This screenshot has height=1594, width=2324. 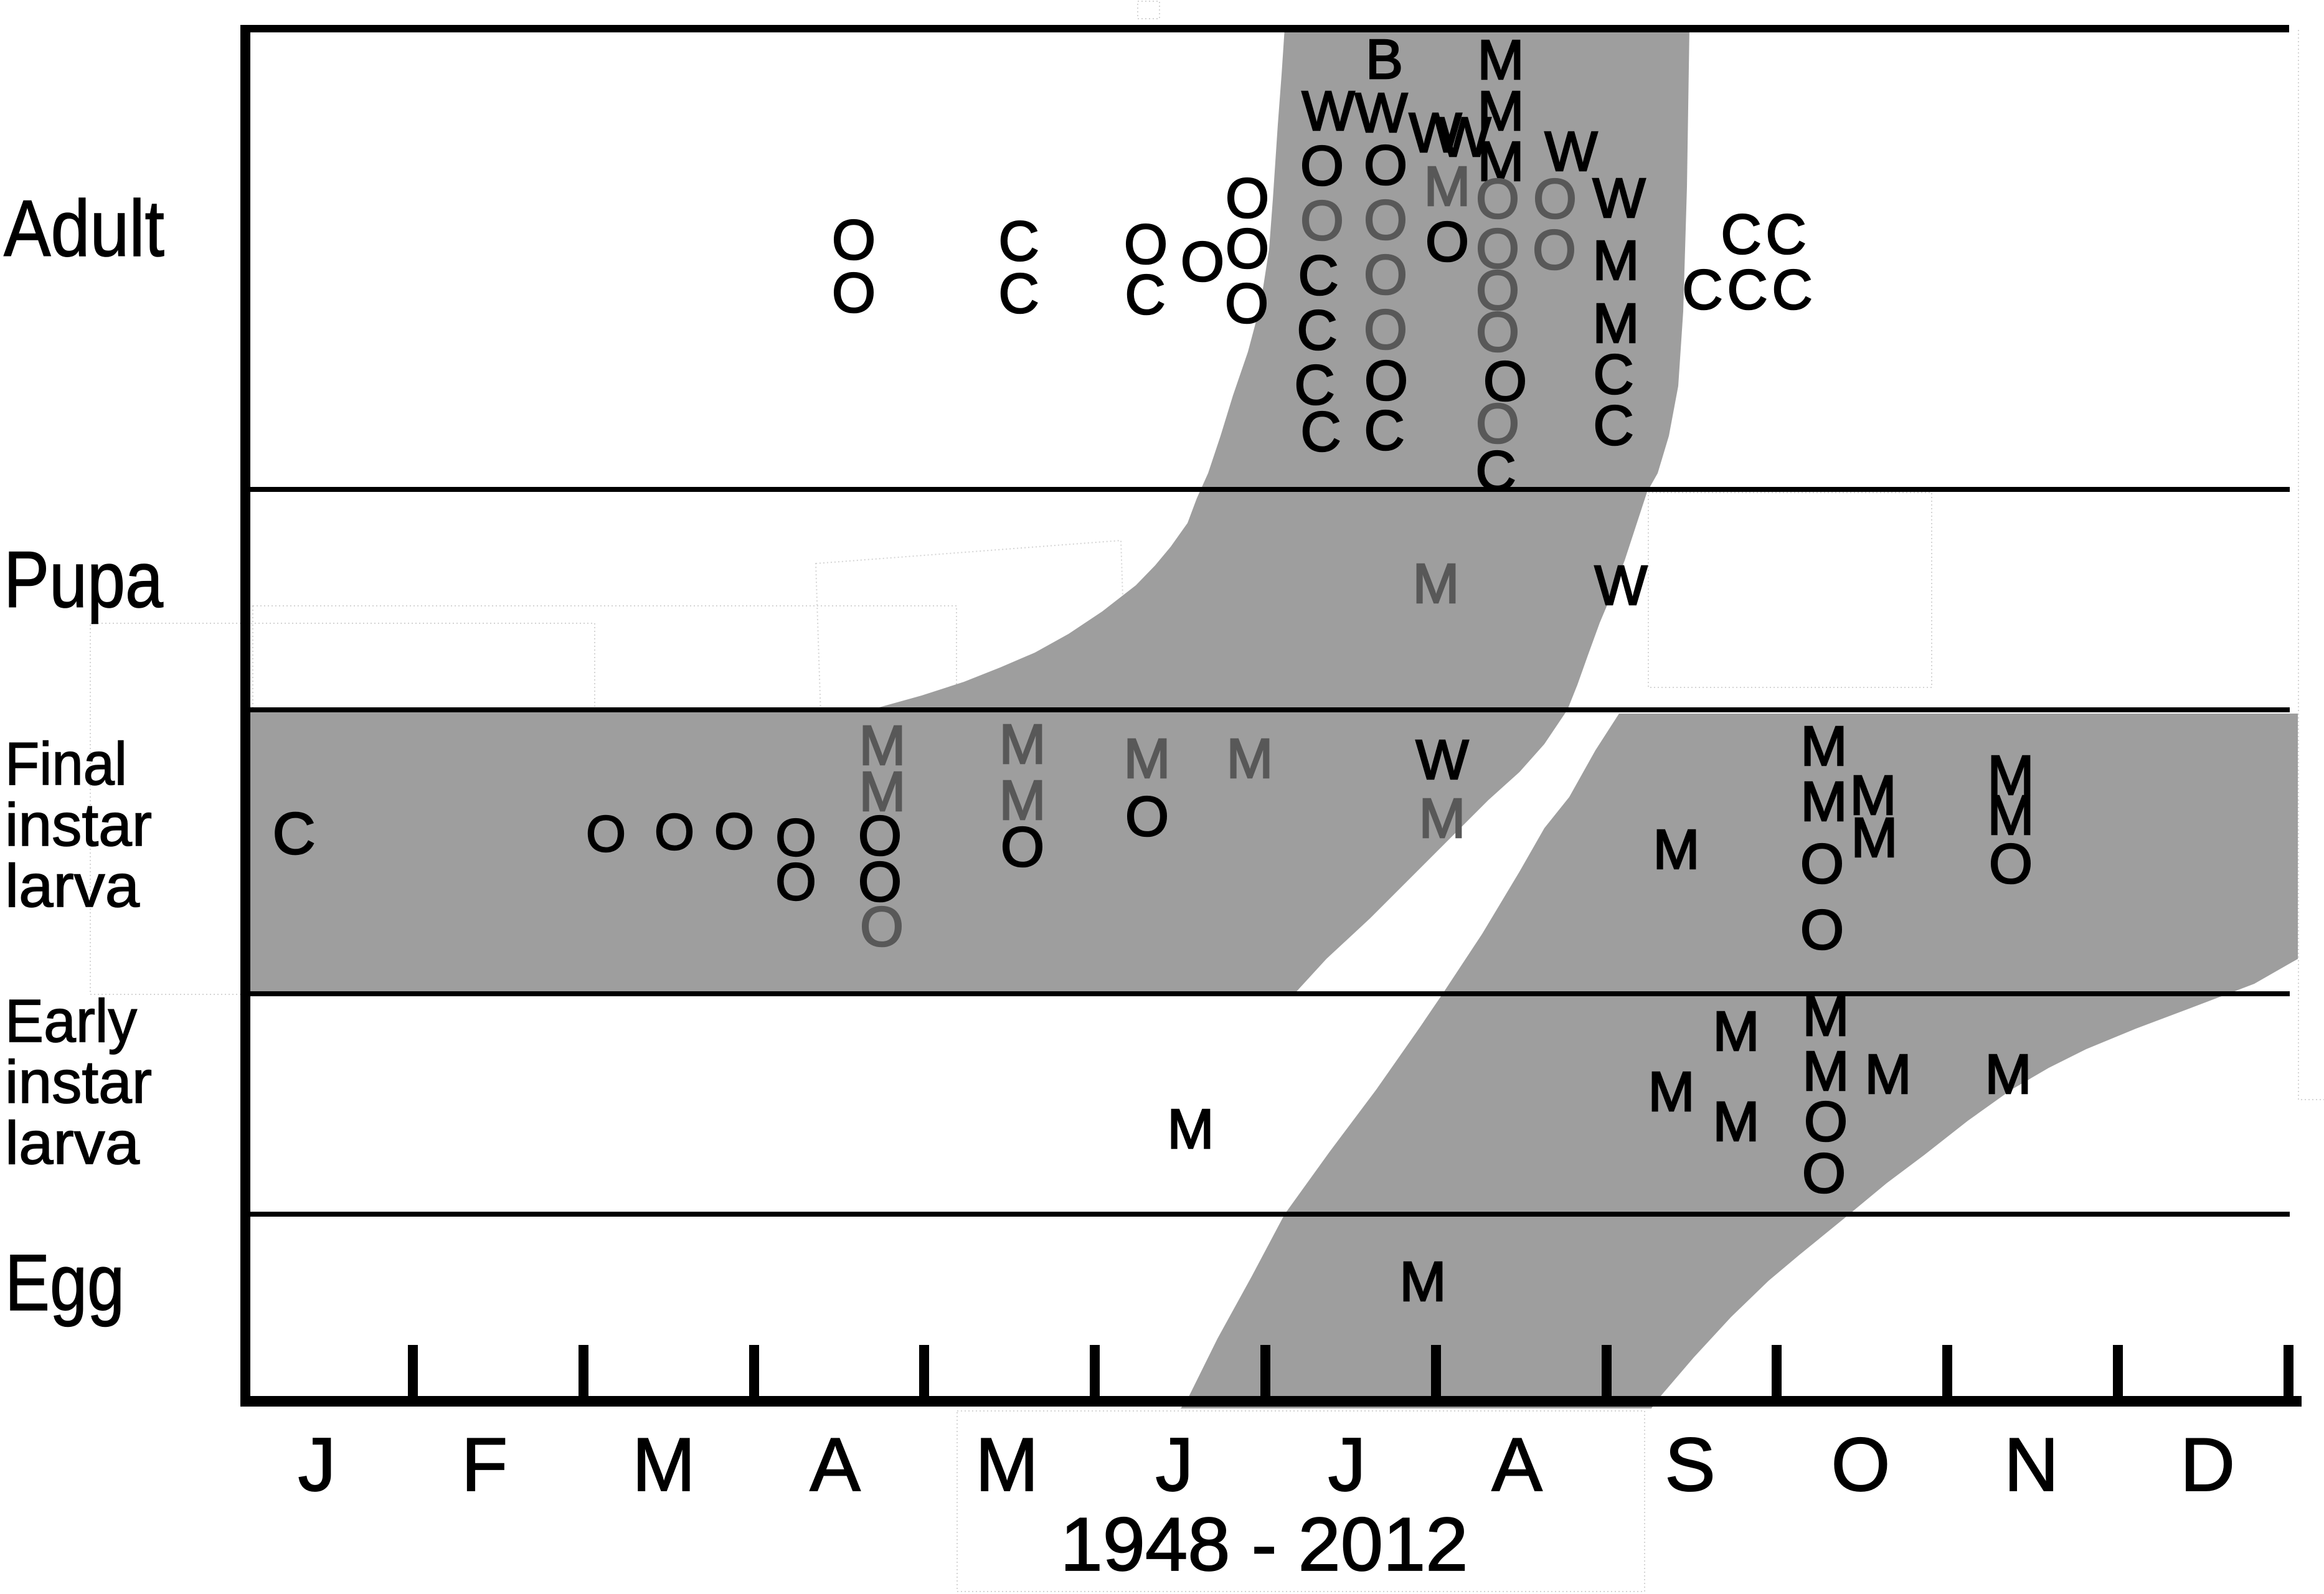 I want to click on svg-text: Final, so click(x=66, y=764).